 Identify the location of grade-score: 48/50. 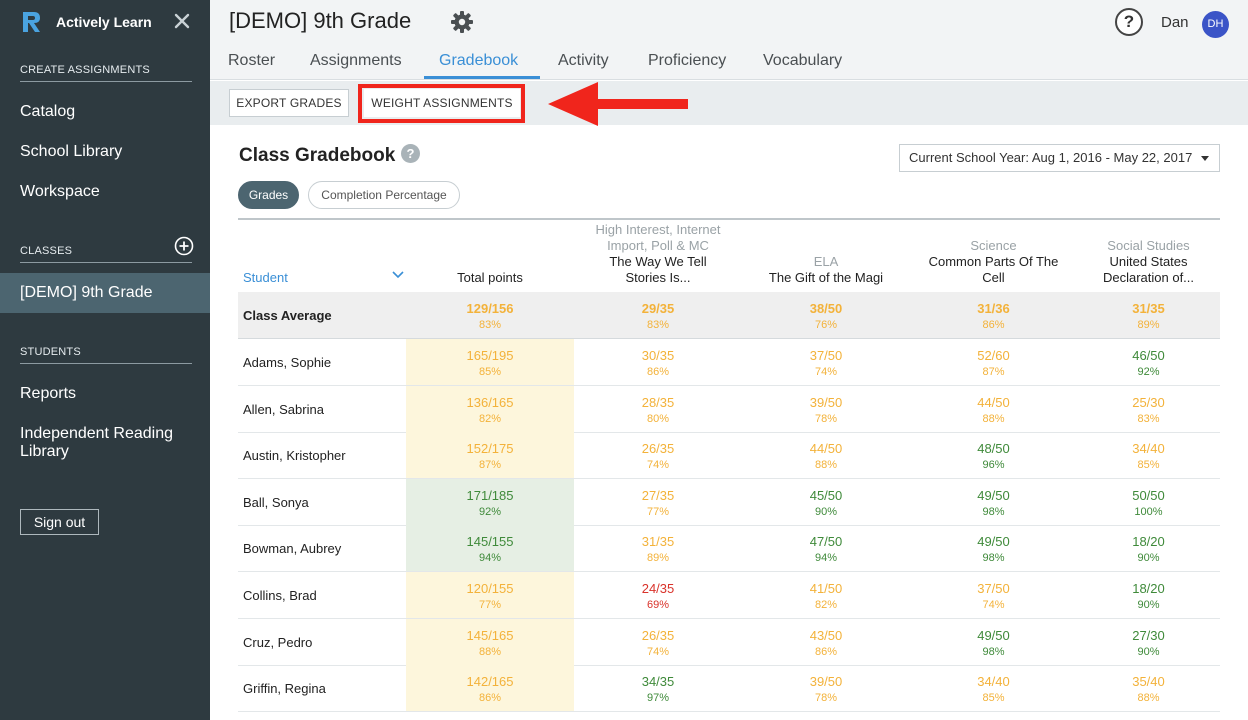
(993, 449).